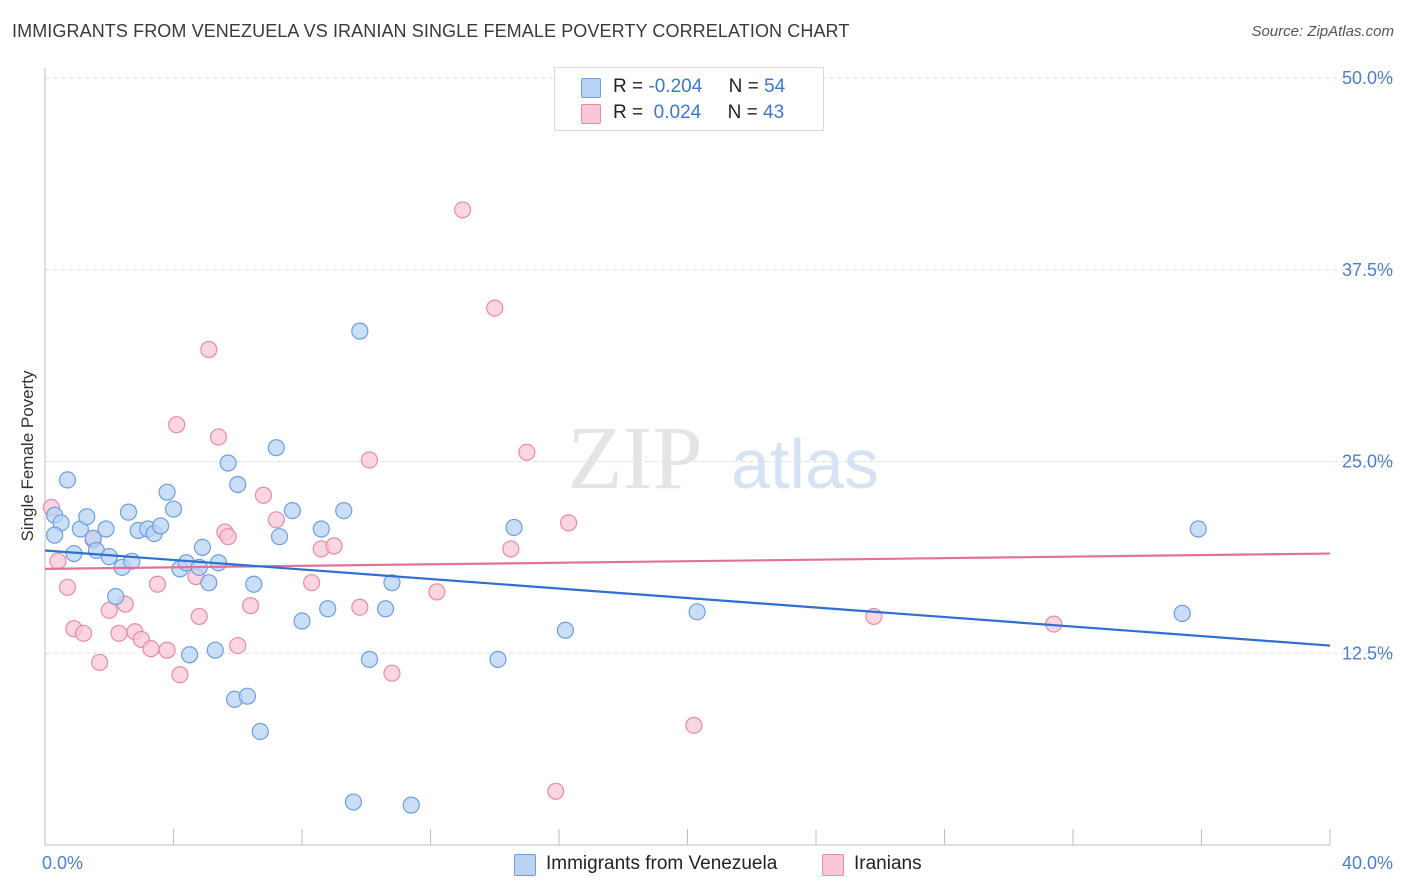 The height and width of the screenshot is (892, 1406). What do you see at coordinates (1367, 653) in the screenshot?
I see `y-tick-label: 12.5%` at bounding box center [1367, 653].